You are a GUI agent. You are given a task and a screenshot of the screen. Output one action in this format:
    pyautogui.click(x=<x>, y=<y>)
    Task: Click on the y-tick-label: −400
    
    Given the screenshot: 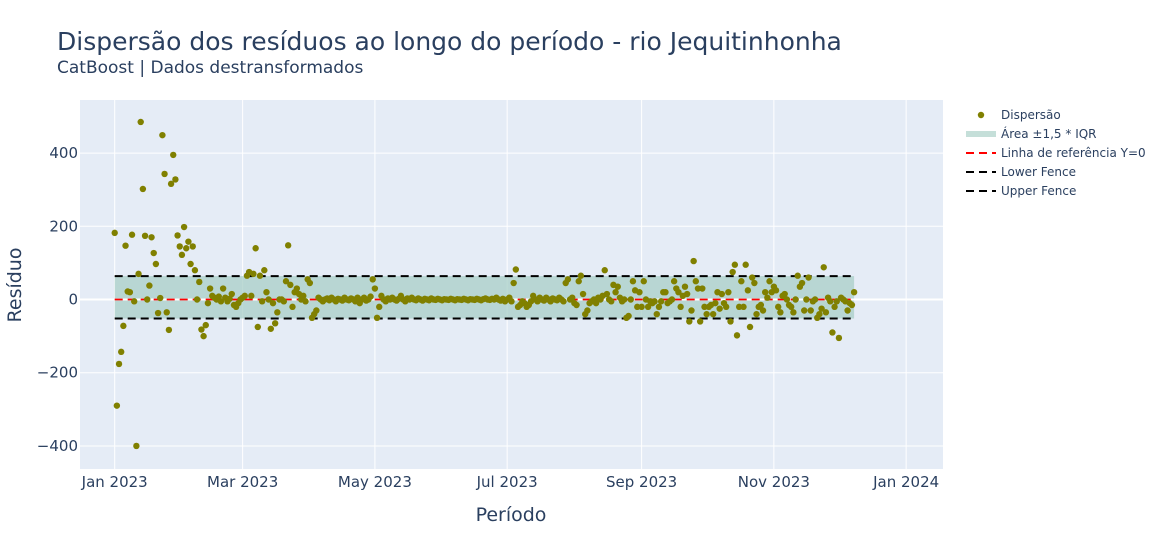 What is the action you would take?
    pyautogui.click(x=57, y=446)
    